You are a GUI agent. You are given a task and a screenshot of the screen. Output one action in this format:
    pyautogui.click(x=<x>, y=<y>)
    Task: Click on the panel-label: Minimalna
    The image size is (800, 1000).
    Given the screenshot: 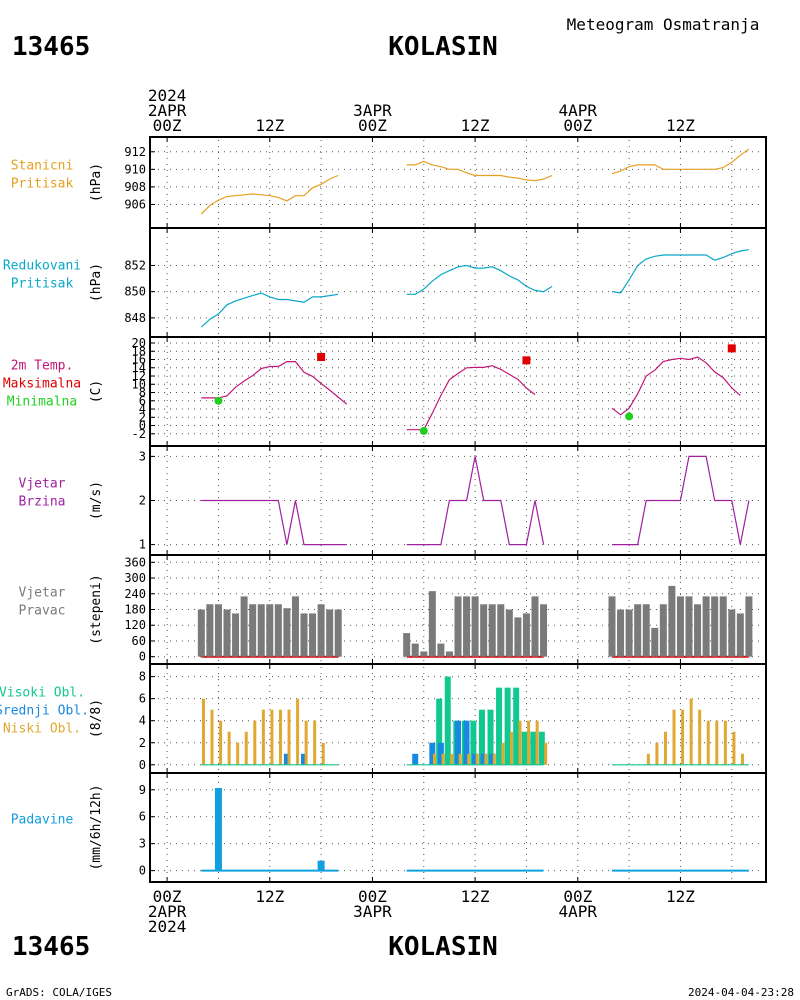 What is the action you would take?
    pyautogui.click(x=42, y=402)
    